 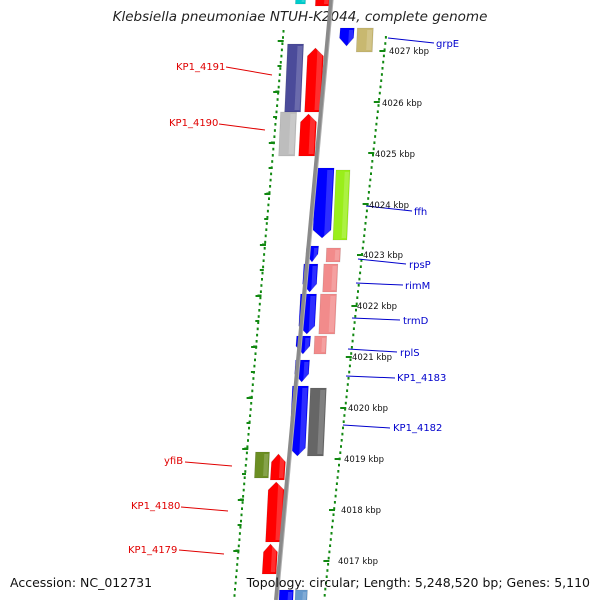 What do you see at coordinates (383, 256) in the screenshot?
I see `scale-label: 4023 kbp` at bounding box center [383, 256].